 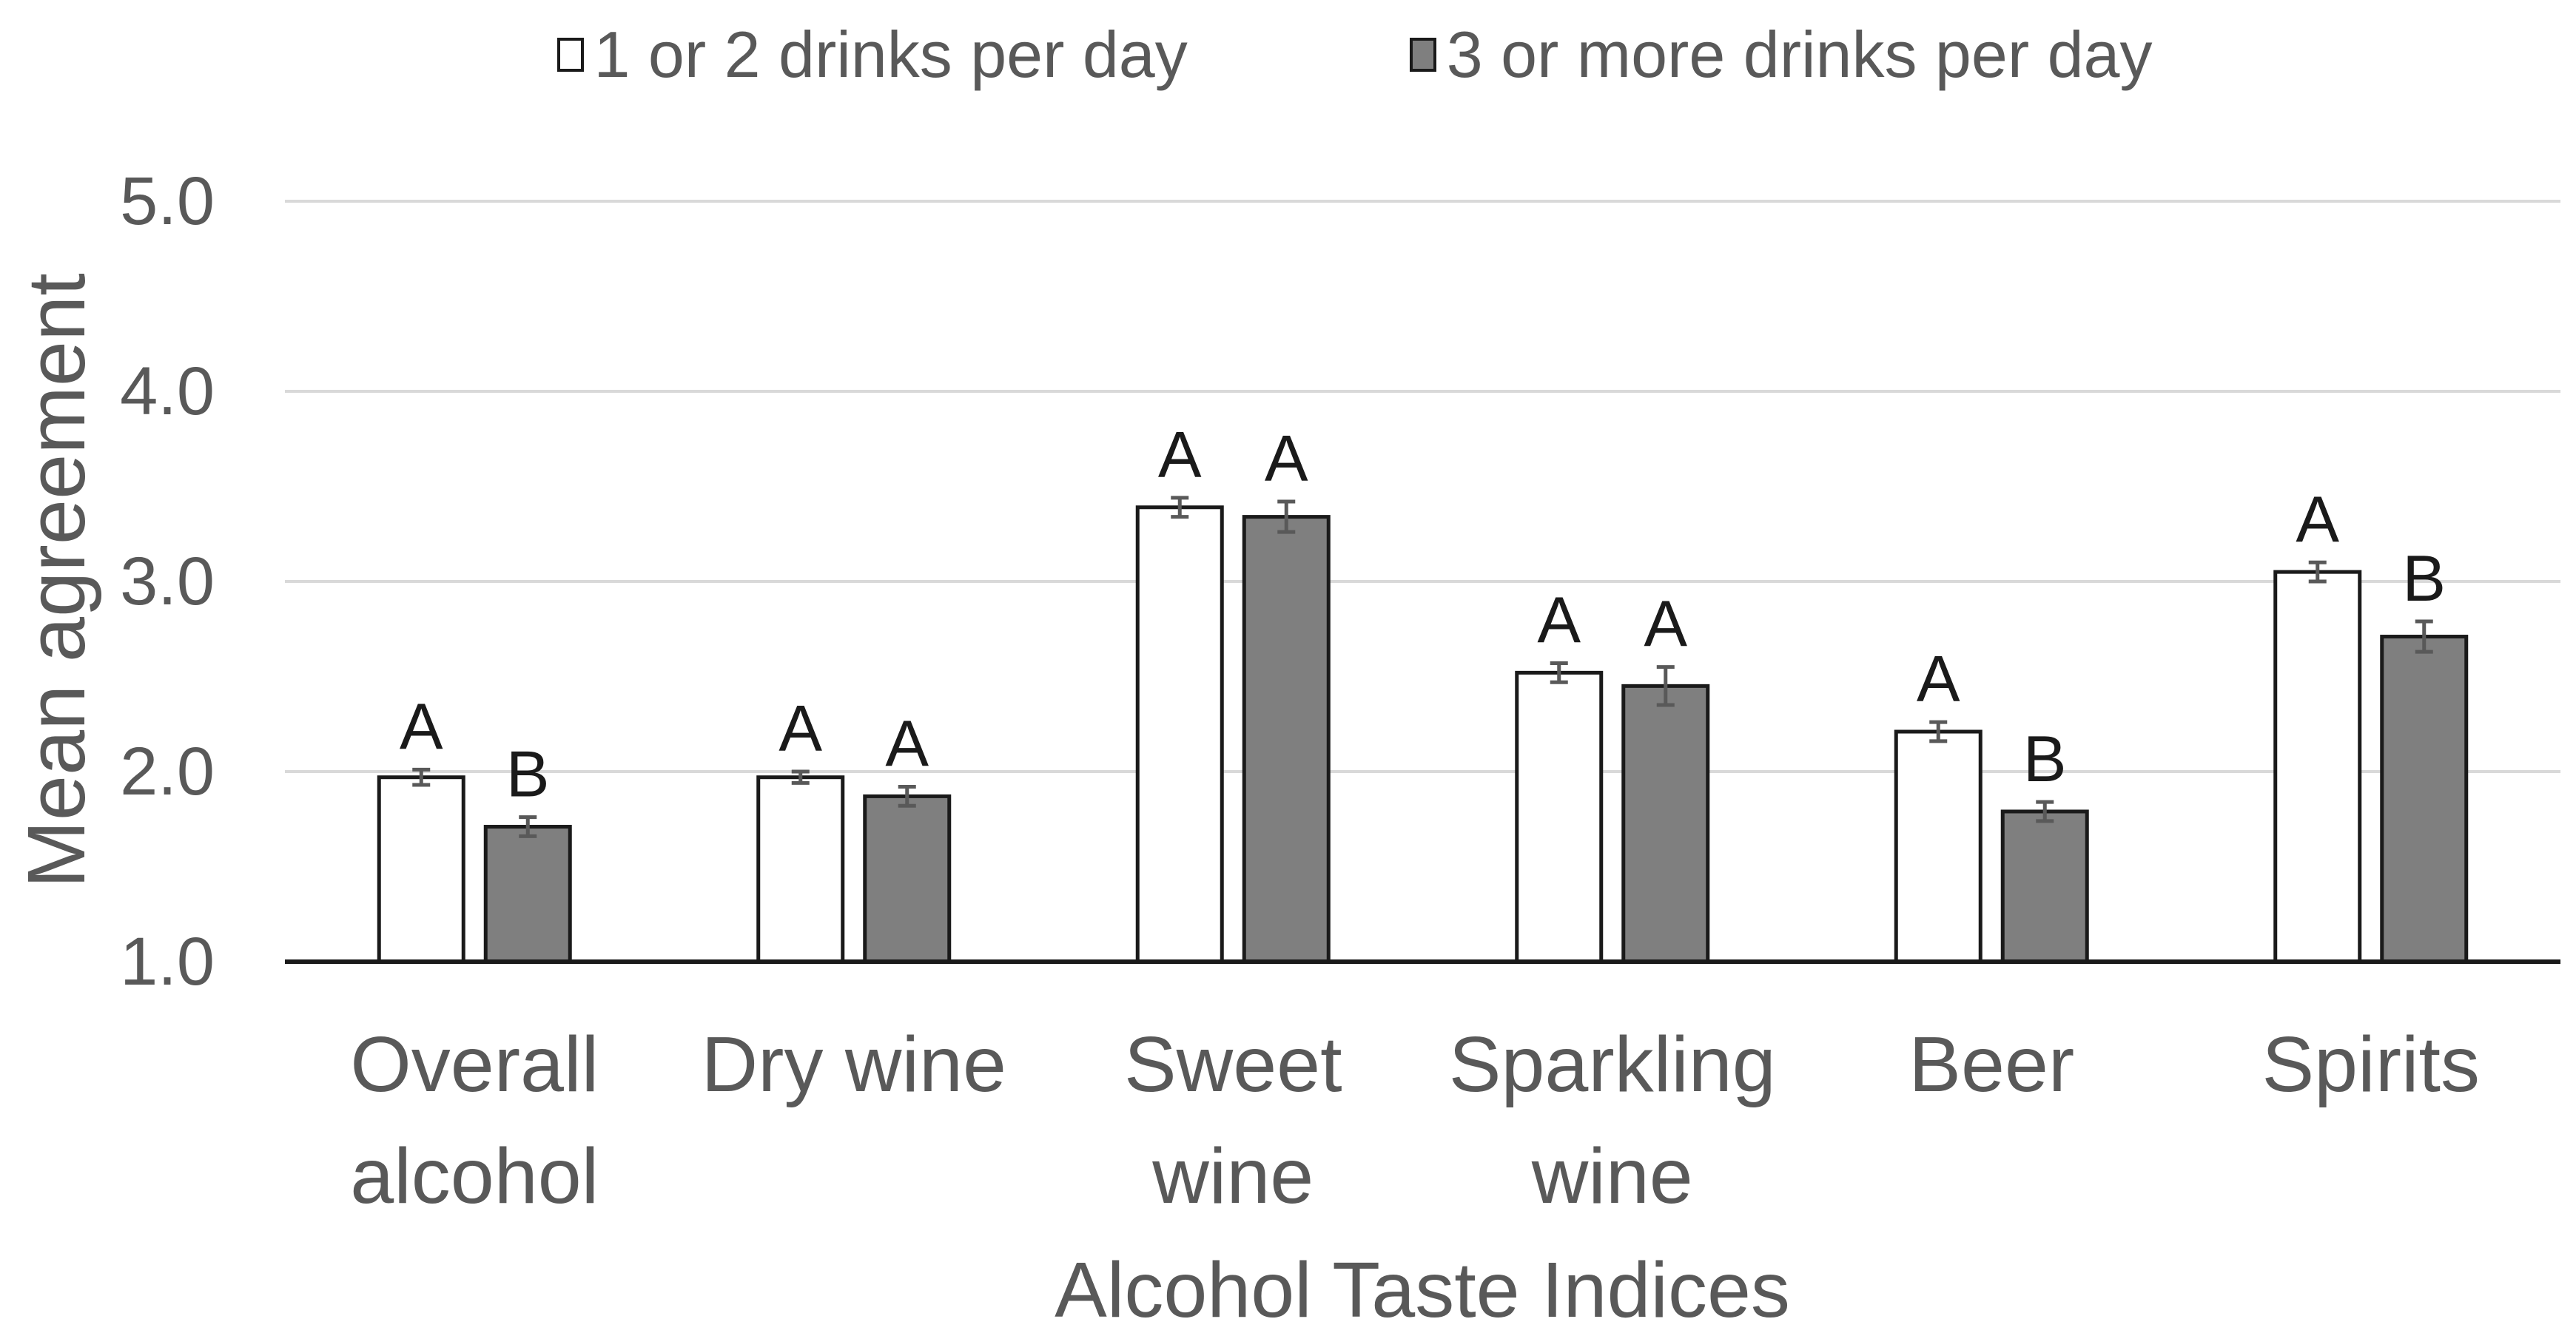 What do you see at coordinates (167, 961) in the screenshot?
I see `y-tick-label: 1.0` at bounding box center [167, 961].